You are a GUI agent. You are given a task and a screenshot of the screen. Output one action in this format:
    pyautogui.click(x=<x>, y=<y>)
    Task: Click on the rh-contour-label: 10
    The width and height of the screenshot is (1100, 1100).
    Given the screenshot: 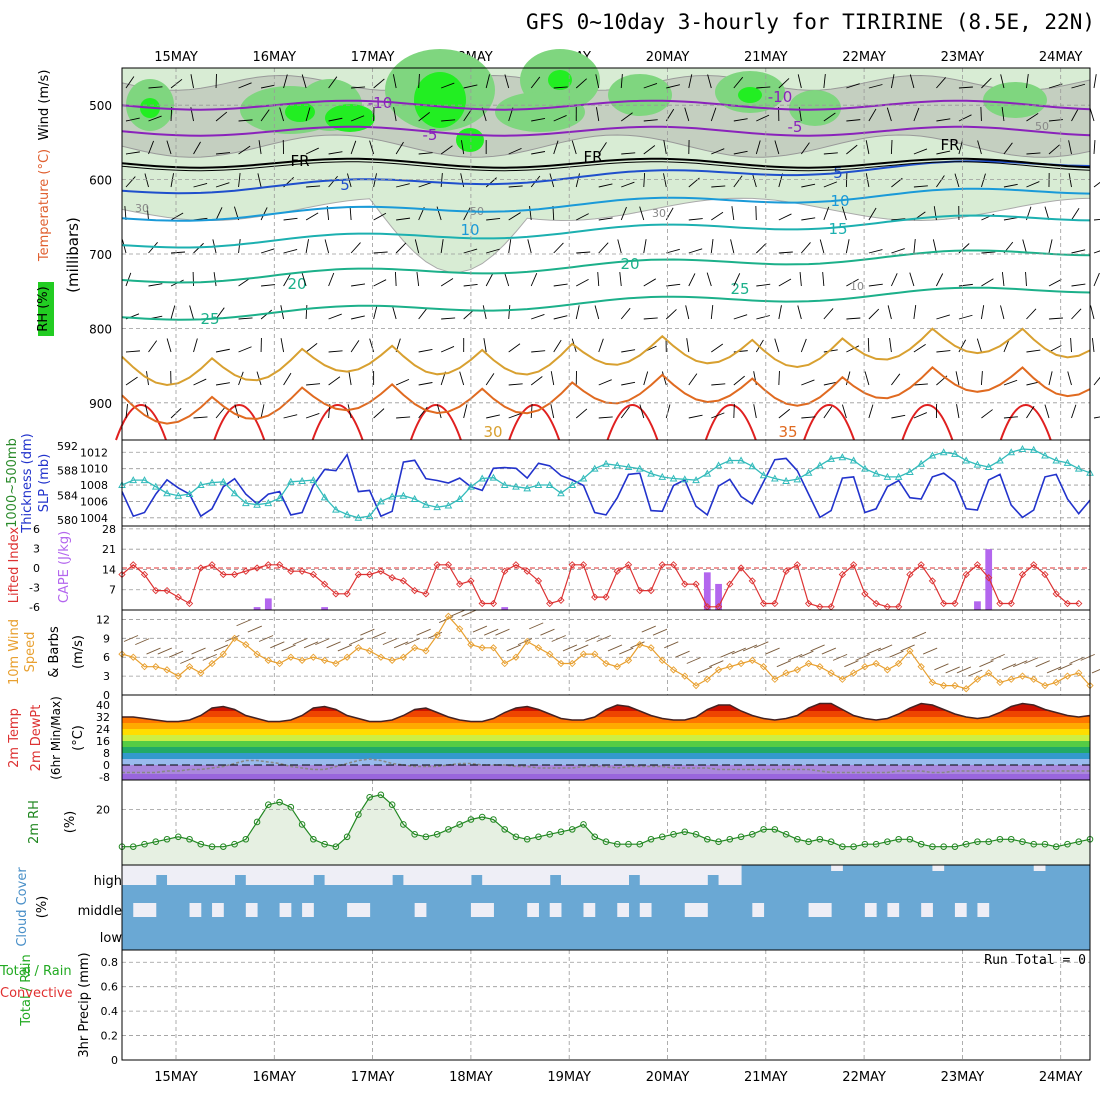 What is the action you would take?
    pyautogui.click(x=857, y=286)
    